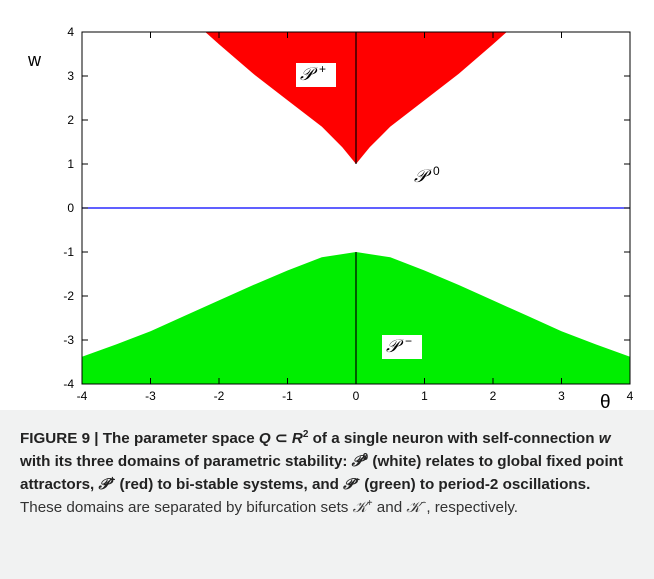 This screenshot has width=654, height=579. I want to click on caption-end: , respectively., so click(472, 507).